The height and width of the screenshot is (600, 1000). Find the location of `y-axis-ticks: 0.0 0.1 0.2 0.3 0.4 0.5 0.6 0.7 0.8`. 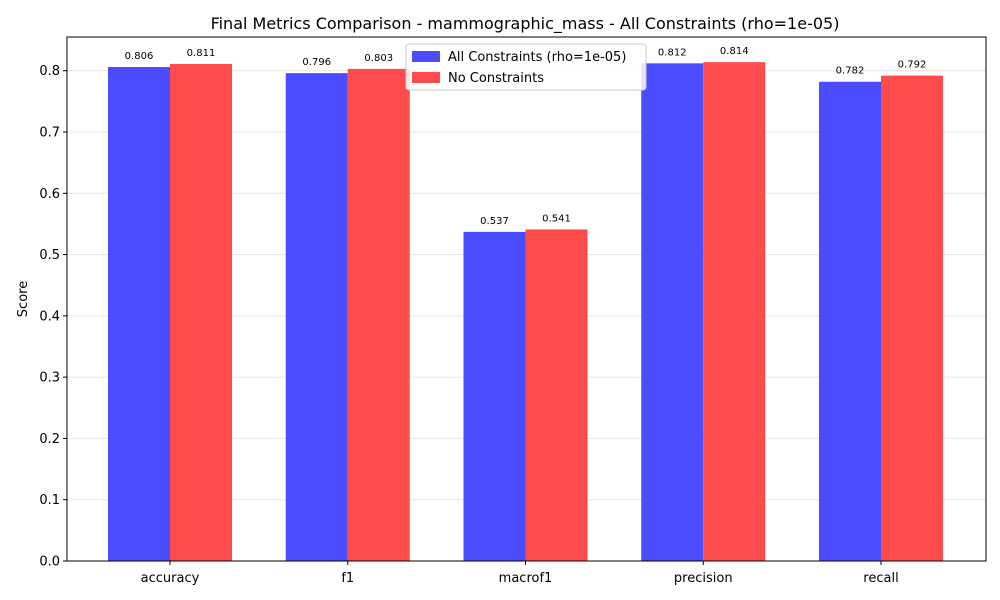

y-axis-ticks: 0.0 0.1 0.2 0.3 0.4 0.5 0.6 0.7 0.8 is located at coordinates (53, 317).